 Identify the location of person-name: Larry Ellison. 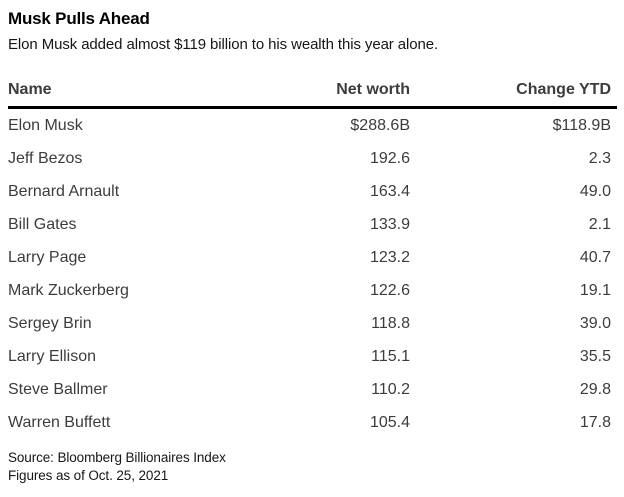
(52, 356).